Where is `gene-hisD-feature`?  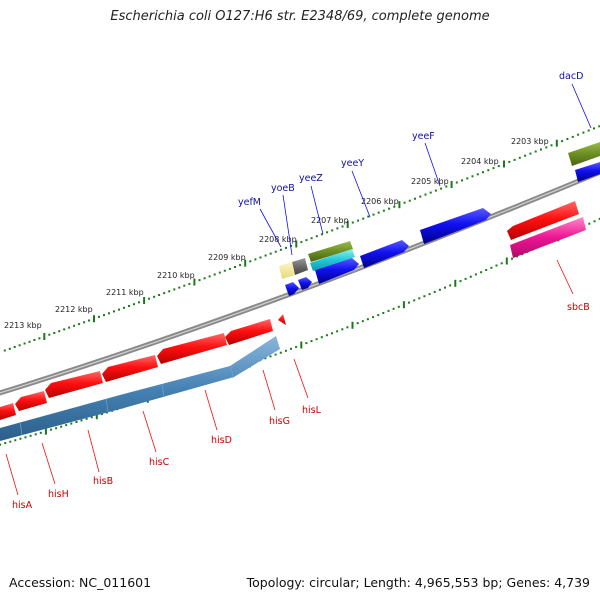
gene-hisD-feature is located at coordinates (192, 348).